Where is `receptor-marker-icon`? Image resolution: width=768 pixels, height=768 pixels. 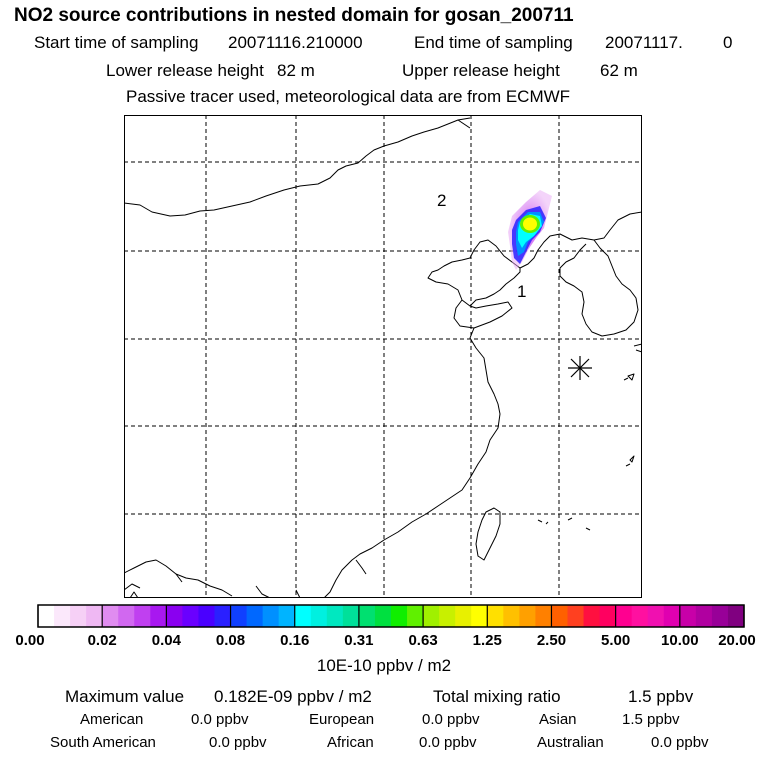 receptor-marker-icon is located at coordinates (580, 368).